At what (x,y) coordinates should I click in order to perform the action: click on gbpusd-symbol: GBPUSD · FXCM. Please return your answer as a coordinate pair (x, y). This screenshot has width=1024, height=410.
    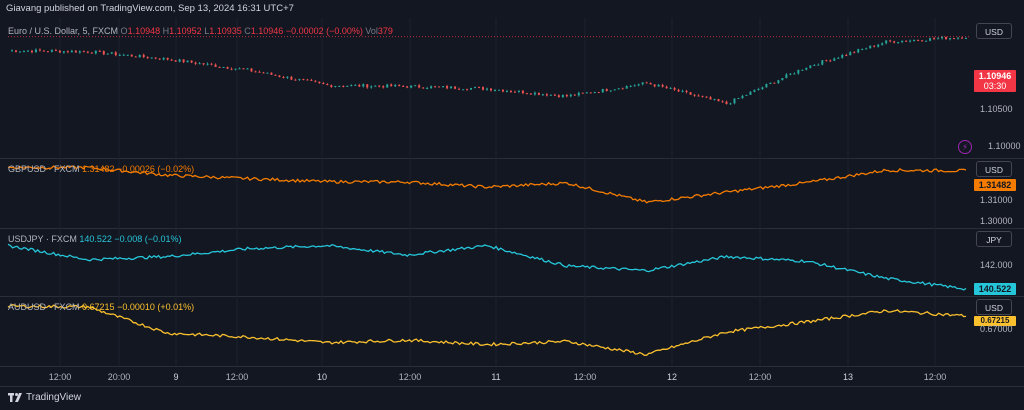
    Looking at the image, I should click on (44, 169).